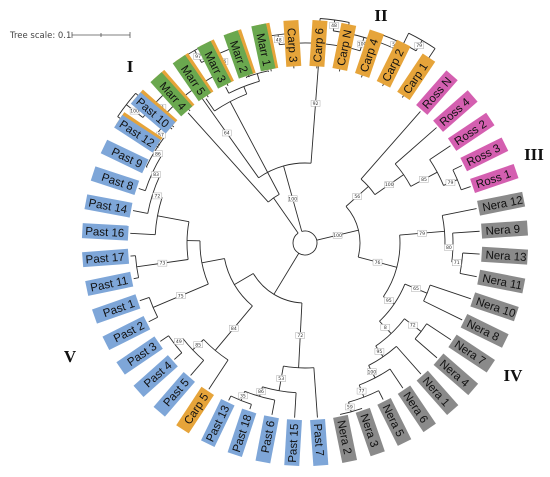 Image resolution: width=550 pixels, height=477 pixels. I want to click on leaf-name: Past 11, so click(109, 285).